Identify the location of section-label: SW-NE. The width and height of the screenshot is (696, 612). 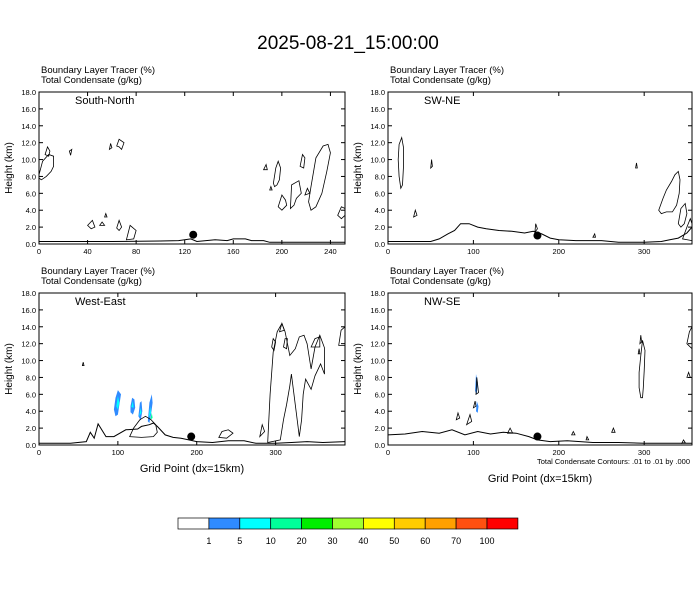
(442, 101).